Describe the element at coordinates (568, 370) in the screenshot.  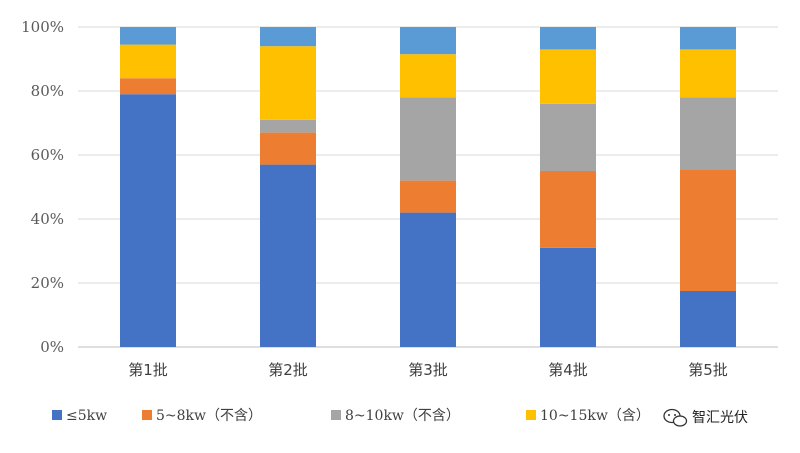
I see `x-category-label: 第4批` at that location.